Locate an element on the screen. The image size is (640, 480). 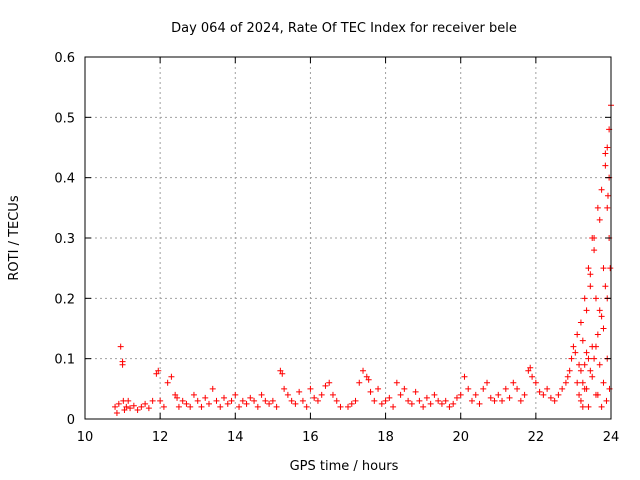
y-axis-label: ROTI / TECUs is located at coordinates (14, 237).